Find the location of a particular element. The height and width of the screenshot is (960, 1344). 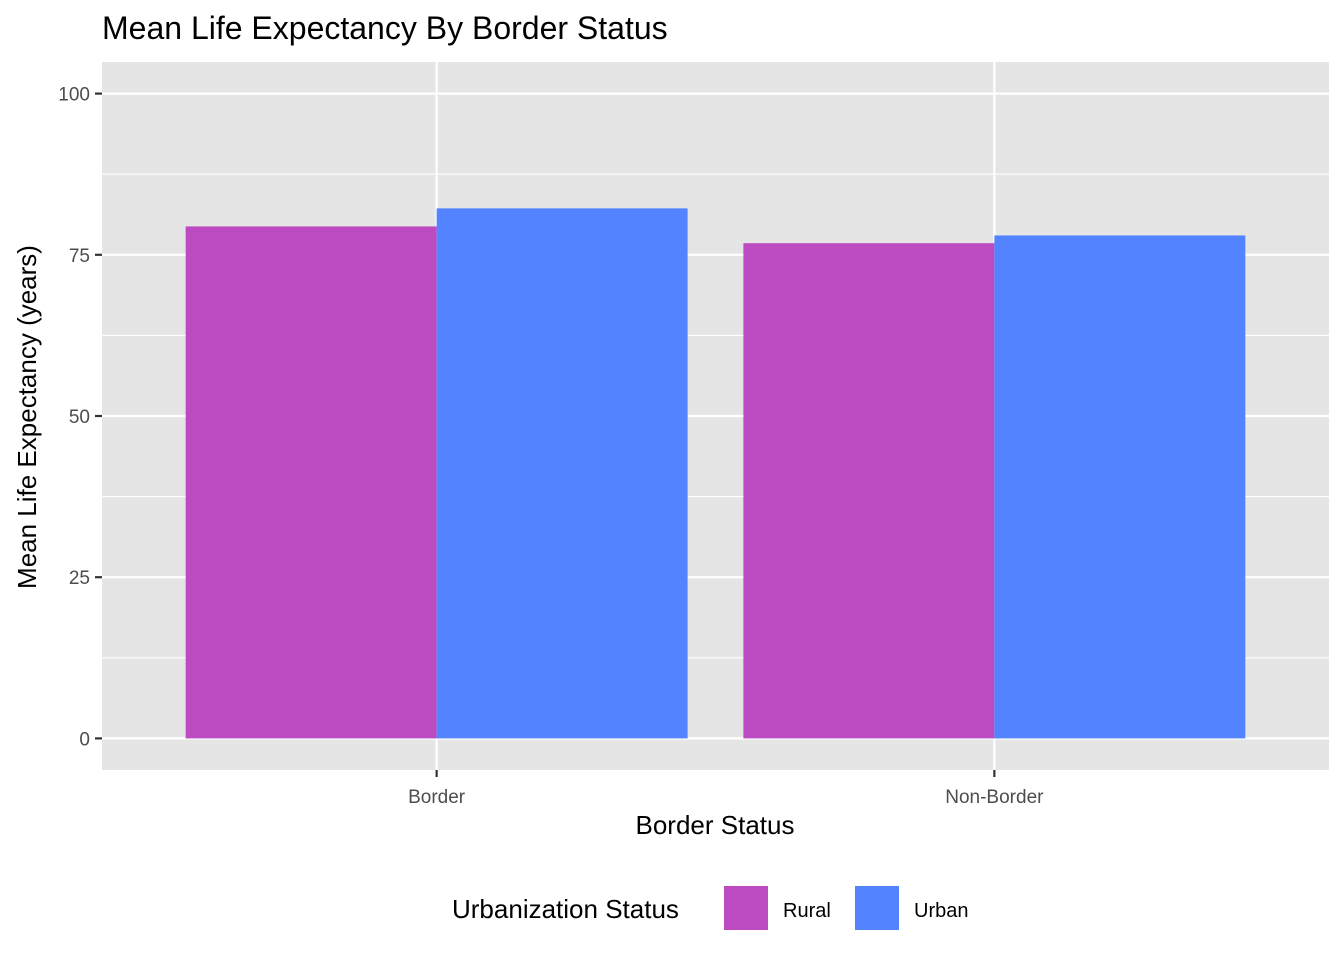

x-tick-label: Border is located at coordinates (437, 797).